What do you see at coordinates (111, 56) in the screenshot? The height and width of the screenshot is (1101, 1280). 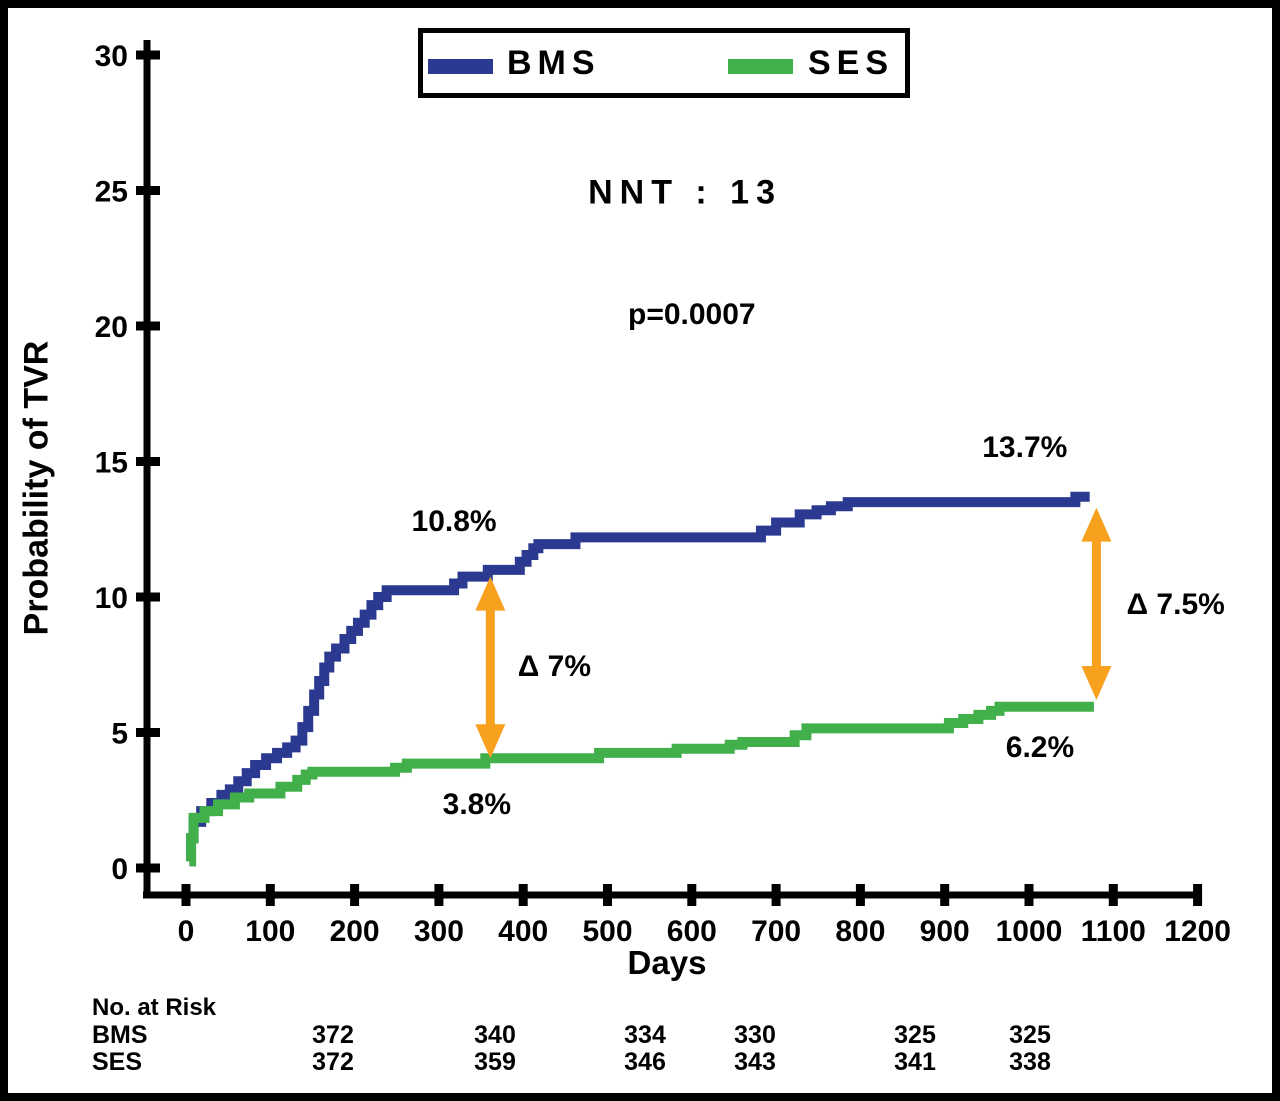 I see `y-tick-label: 30` at bounding box center [111, 56].